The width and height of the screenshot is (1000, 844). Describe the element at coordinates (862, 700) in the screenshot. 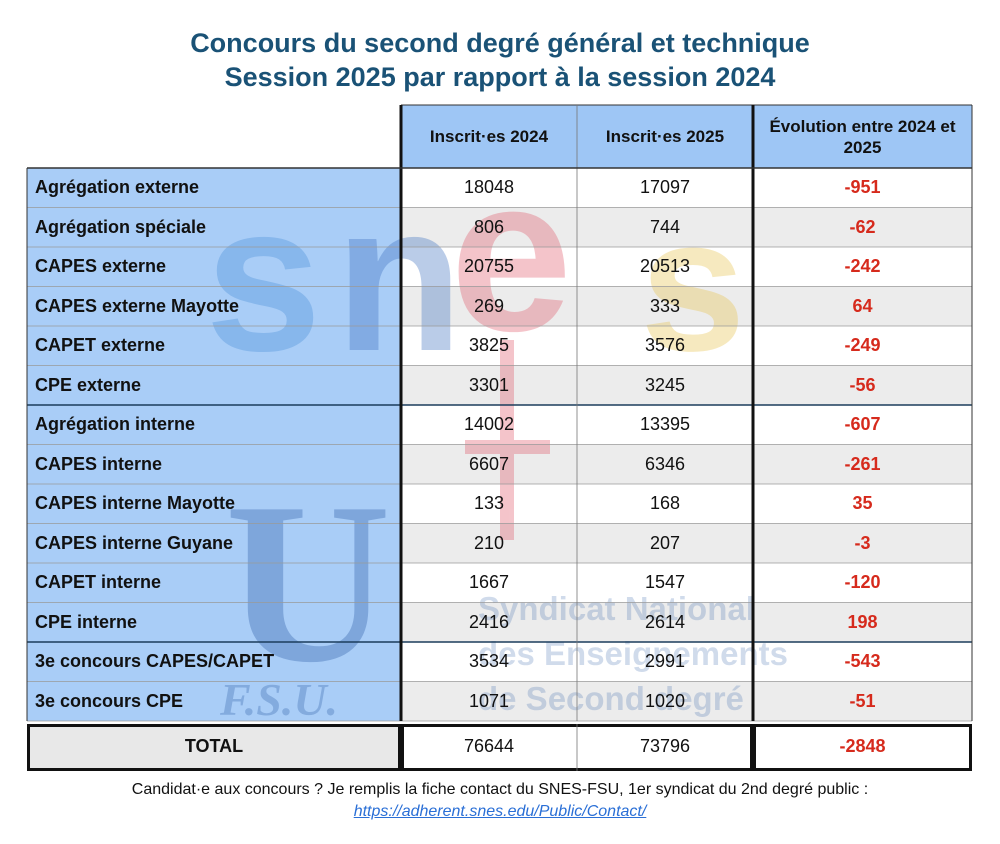

I see `value-evolution: -51` at that location.